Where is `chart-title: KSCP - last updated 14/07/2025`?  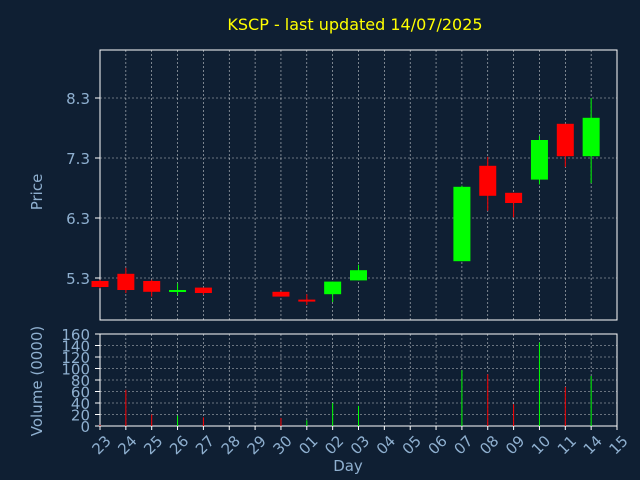
chart-title: KSCP - last updated 14/07/2025 is located at coordinates (354, 24).